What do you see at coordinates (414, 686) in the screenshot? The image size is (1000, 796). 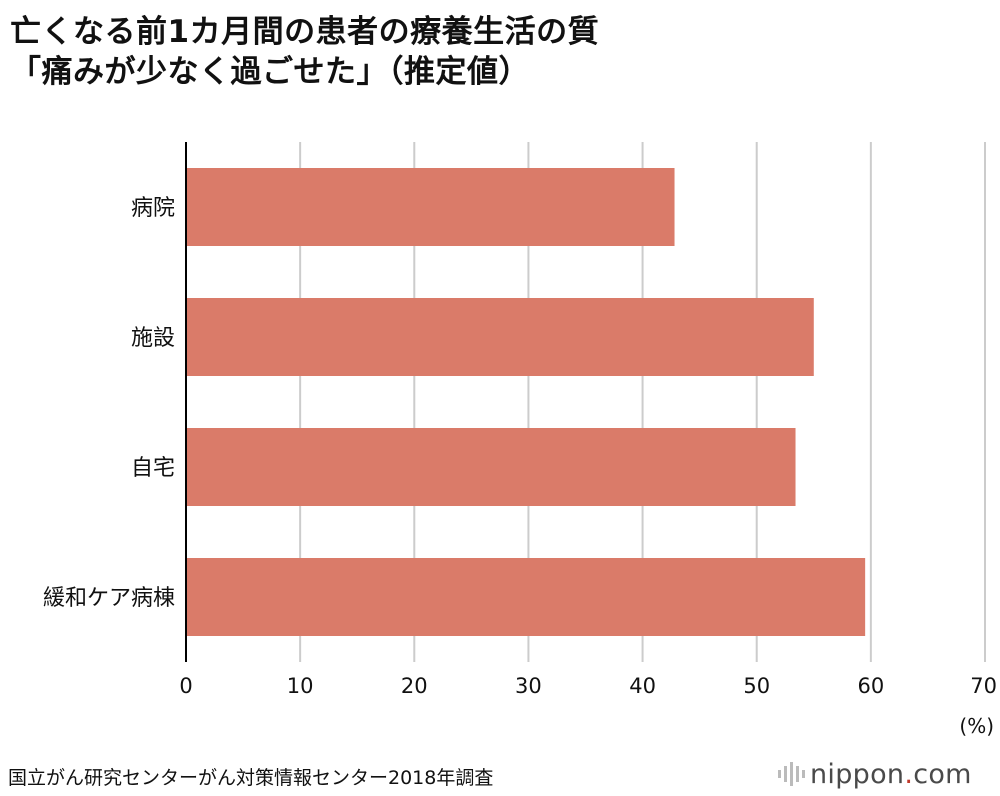 I see `x-tick-label: 20` at bounding box center [414, 686].